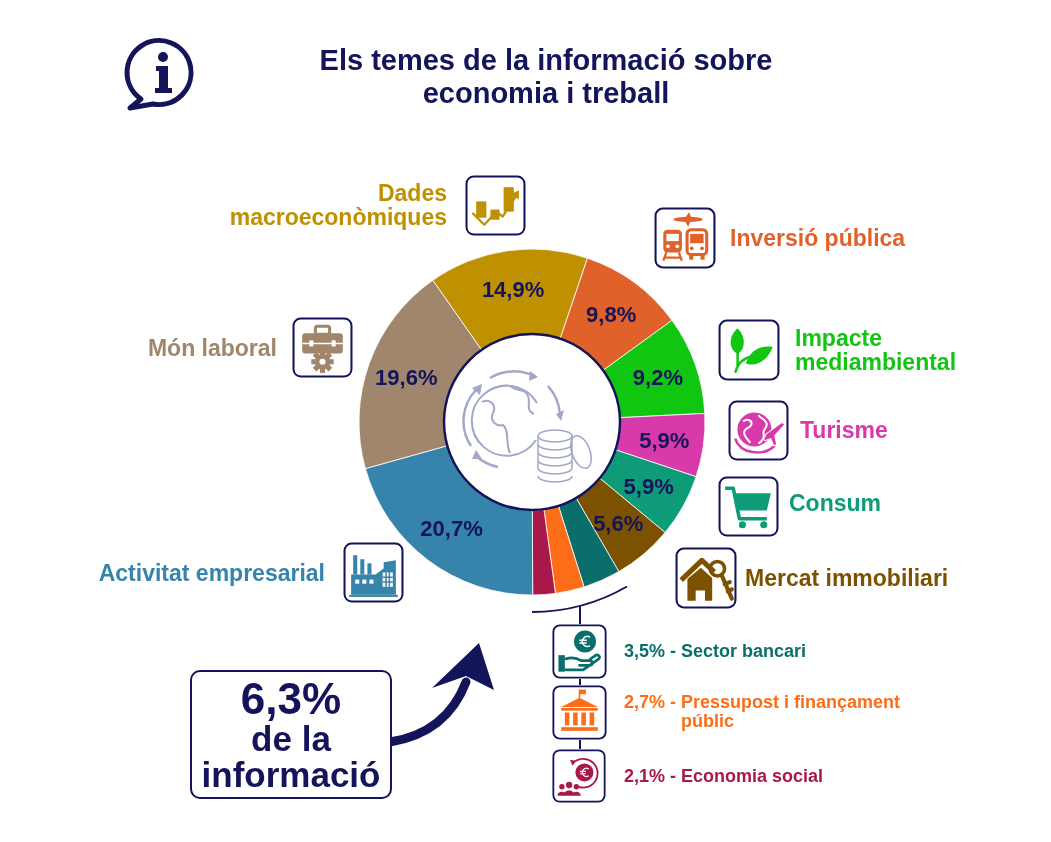 The image size is (1051, 842). Describe the element at coordinates (611, 314) in the screenshot. I see `data-label: 9,8%` at that location.